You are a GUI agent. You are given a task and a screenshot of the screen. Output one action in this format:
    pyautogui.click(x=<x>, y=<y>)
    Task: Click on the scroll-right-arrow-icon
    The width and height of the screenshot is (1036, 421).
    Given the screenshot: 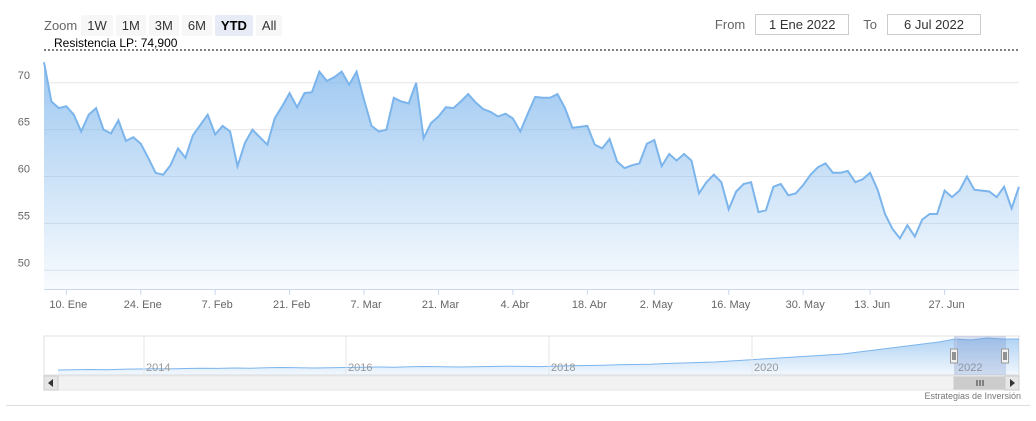 What is the action you would take?
    pyautogui.click(x=1012, y=383)
    